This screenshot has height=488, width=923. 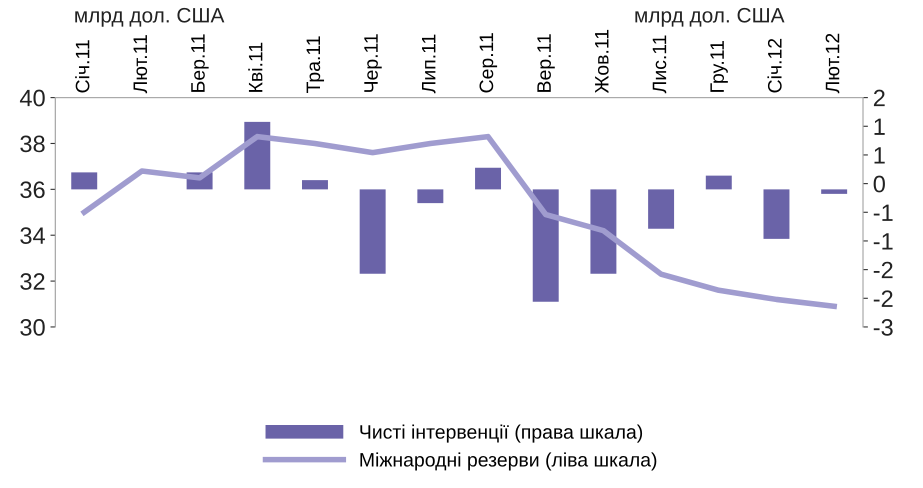 What do you see at coordinates (501, 433) in the screenshot?
I see `legend-label: Чисті інтервенції (права шкала)` at bounding box center [501, 433].